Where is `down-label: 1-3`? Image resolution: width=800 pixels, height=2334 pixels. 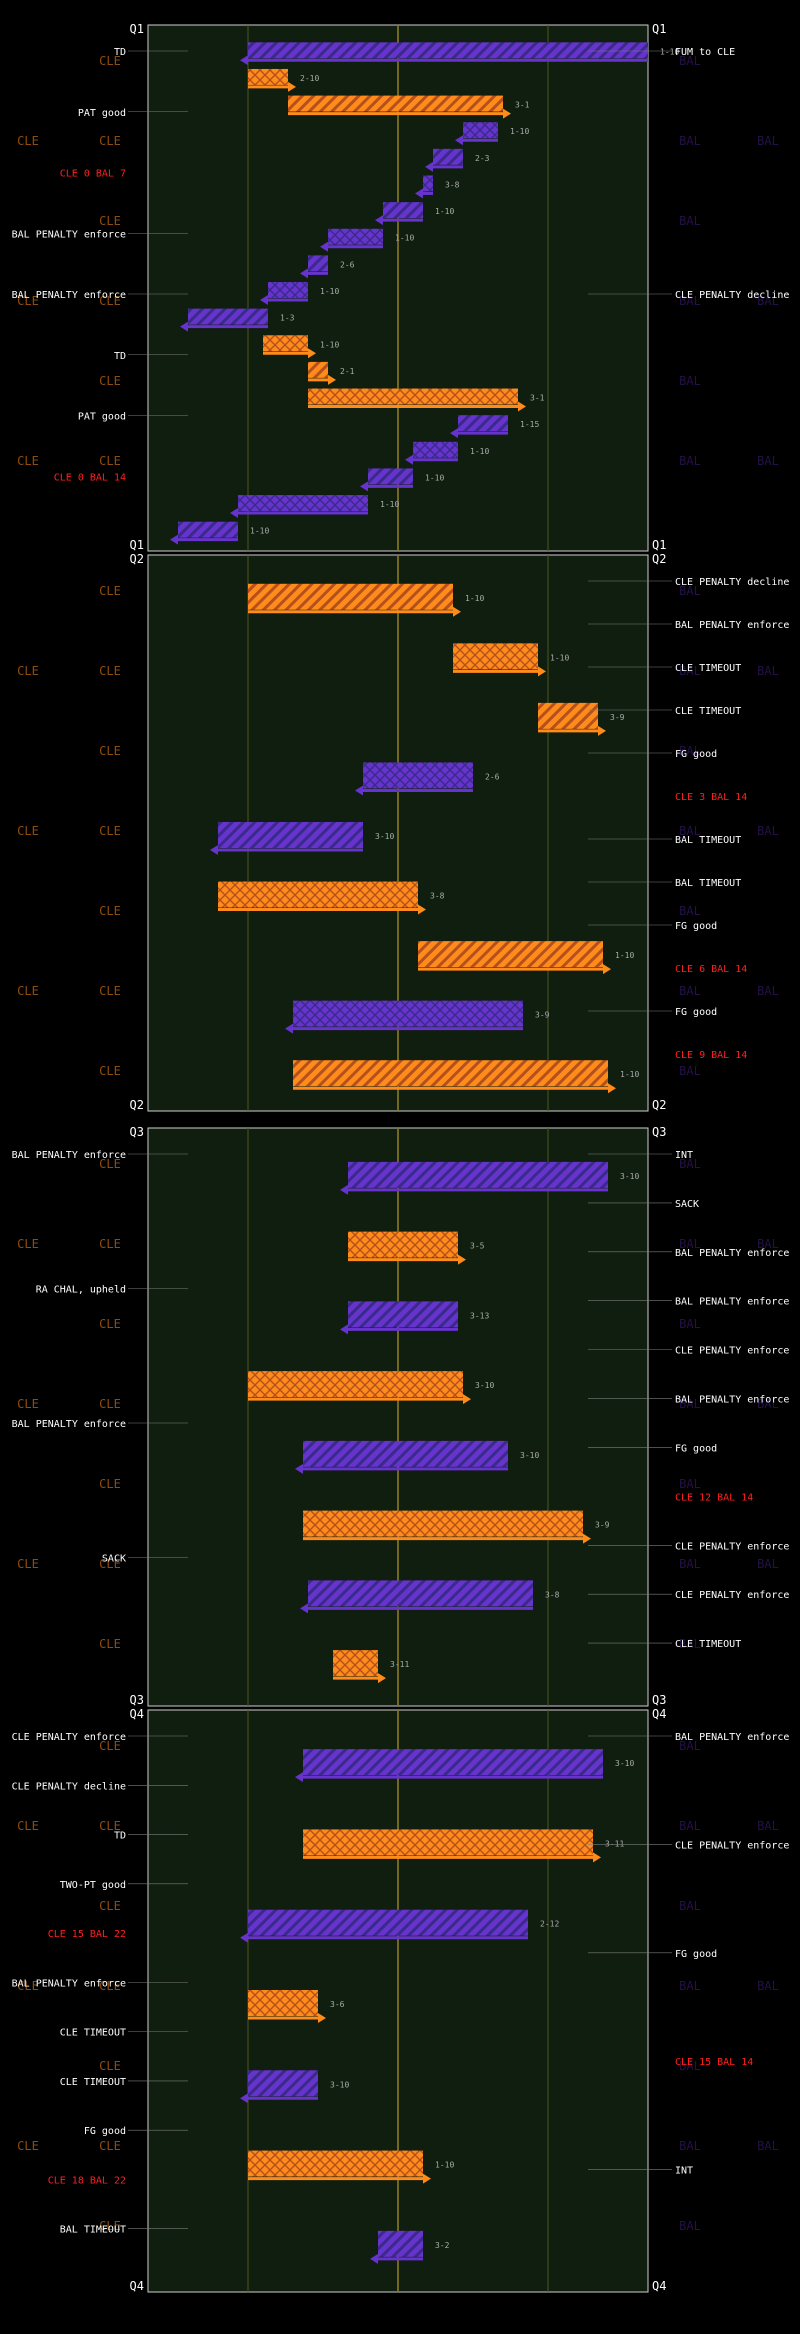
down-label: 1-3 is located at coordinates (287, 318).